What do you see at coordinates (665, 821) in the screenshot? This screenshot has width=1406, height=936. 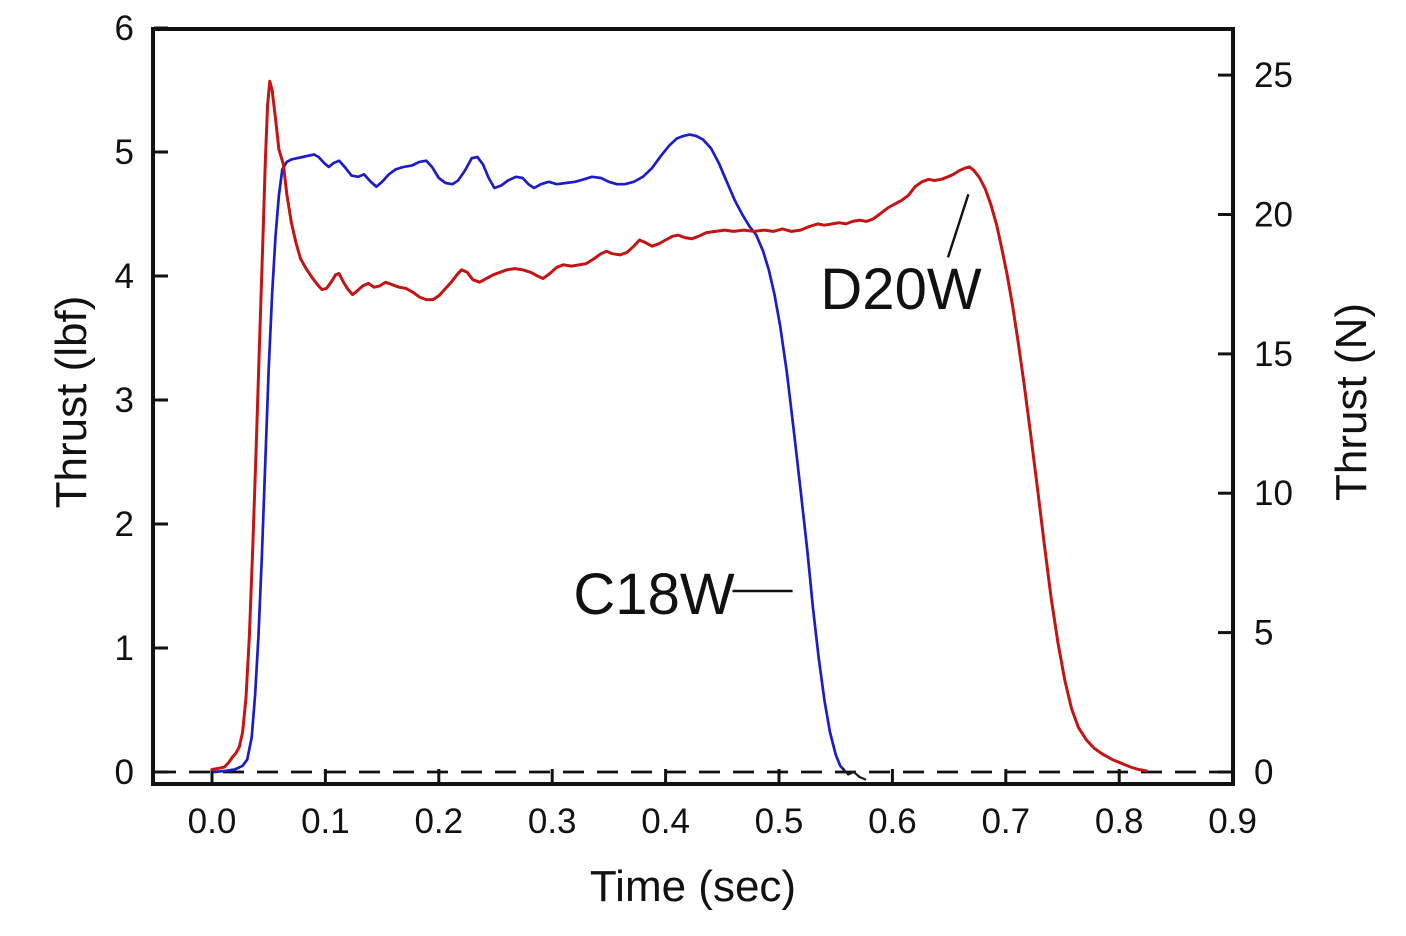 I see `x-axis-tick-label: 0.4` at bounding box center [665, 821].